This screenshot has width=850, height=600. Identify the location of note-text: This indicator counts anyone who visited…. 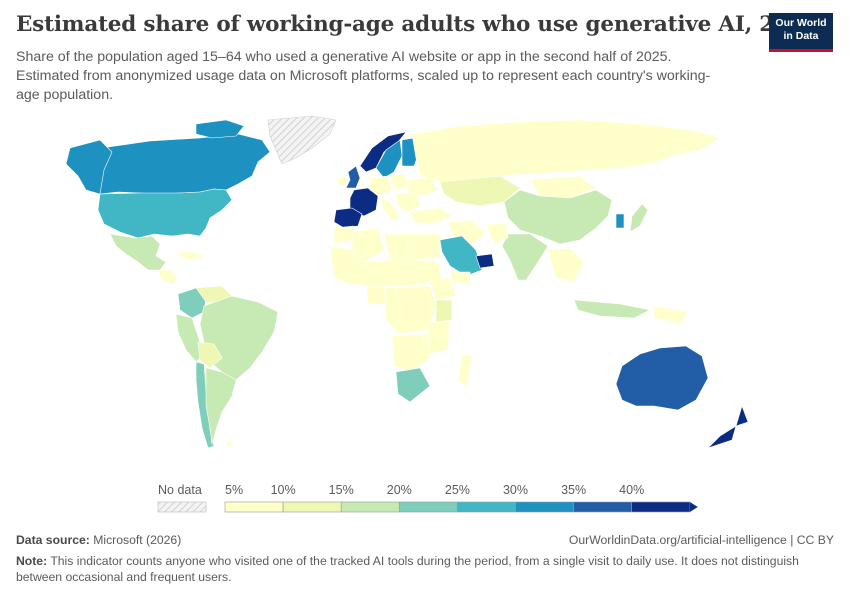
(407, 569).